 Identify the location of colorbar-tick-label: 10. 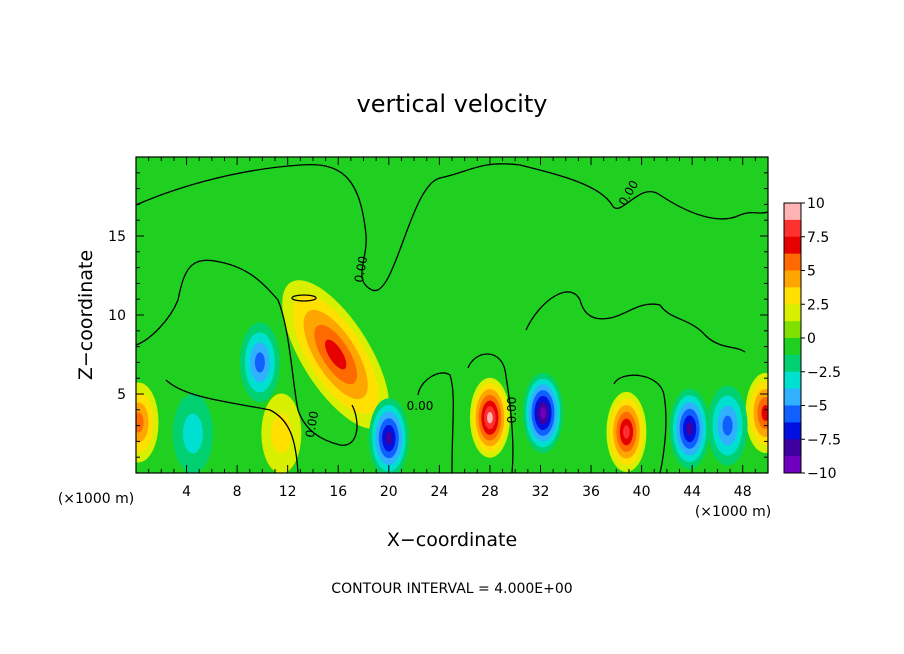
(816, 204).